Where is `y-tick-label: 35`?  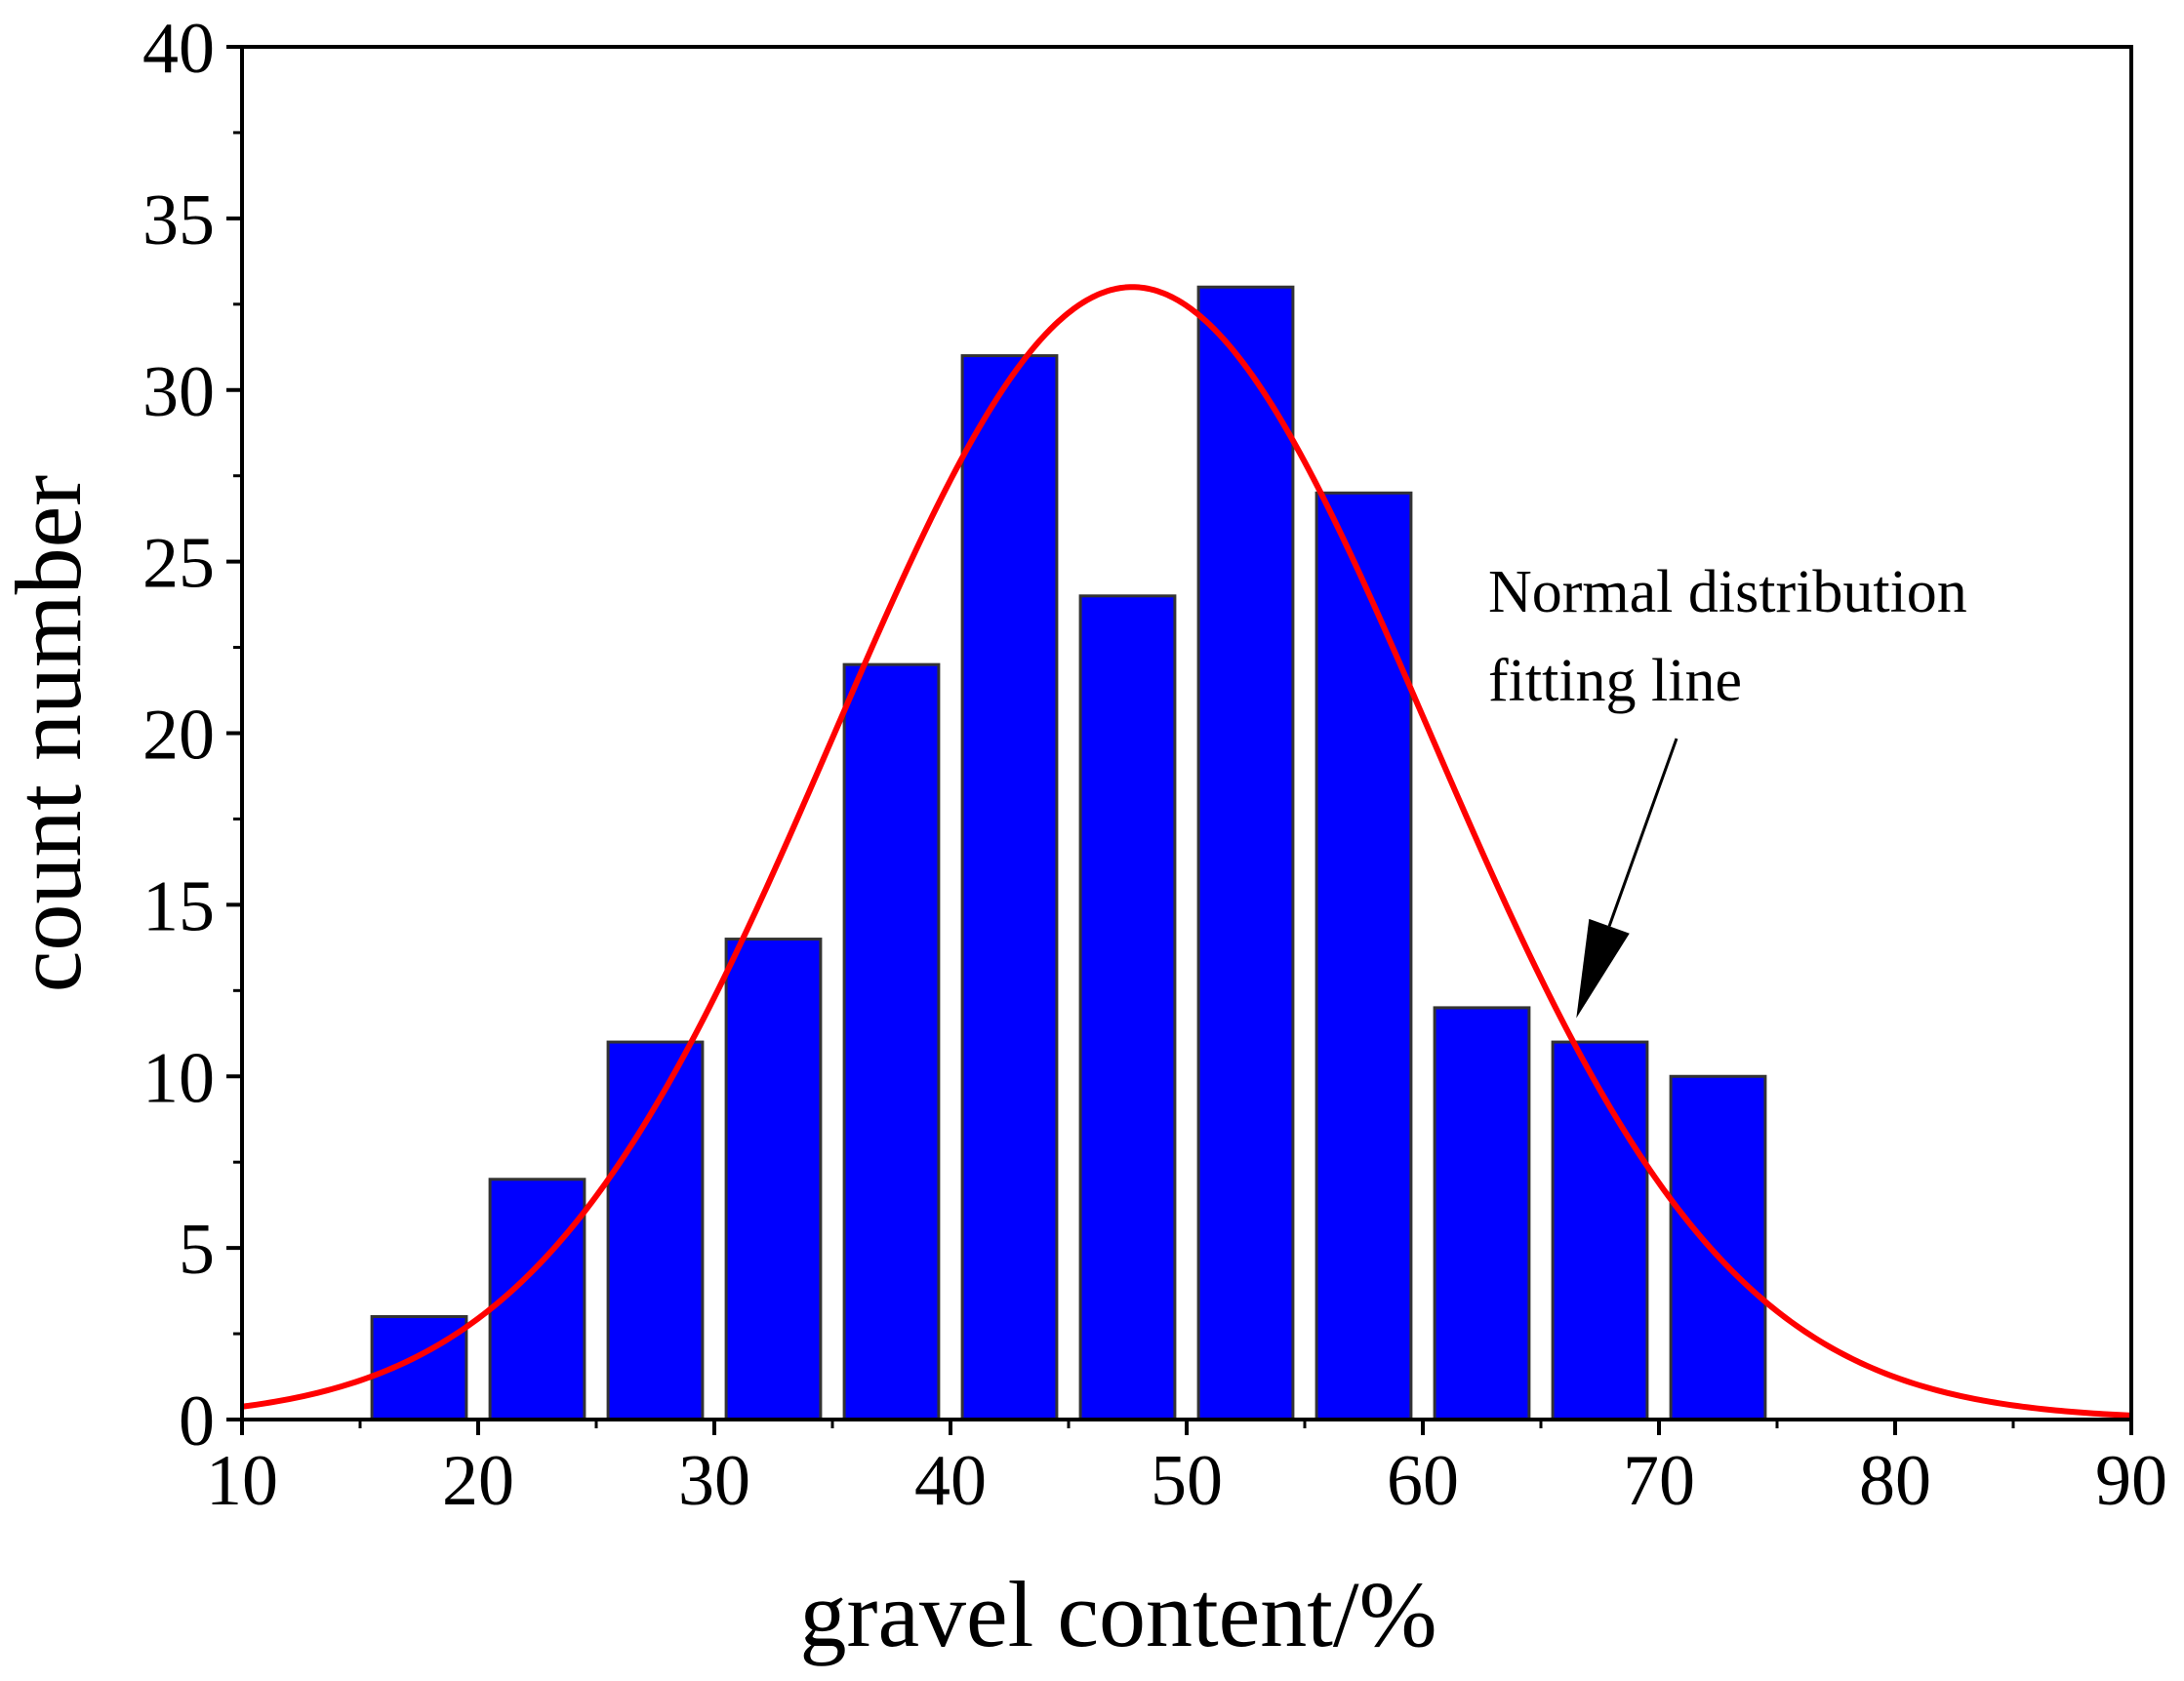
y-tick-label: 35 is located at coordinates (178, 220).